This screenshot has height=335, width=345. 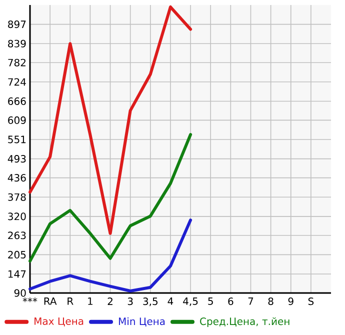 I want to click on legend-label: Min Цена, so click(x=141, y=322).